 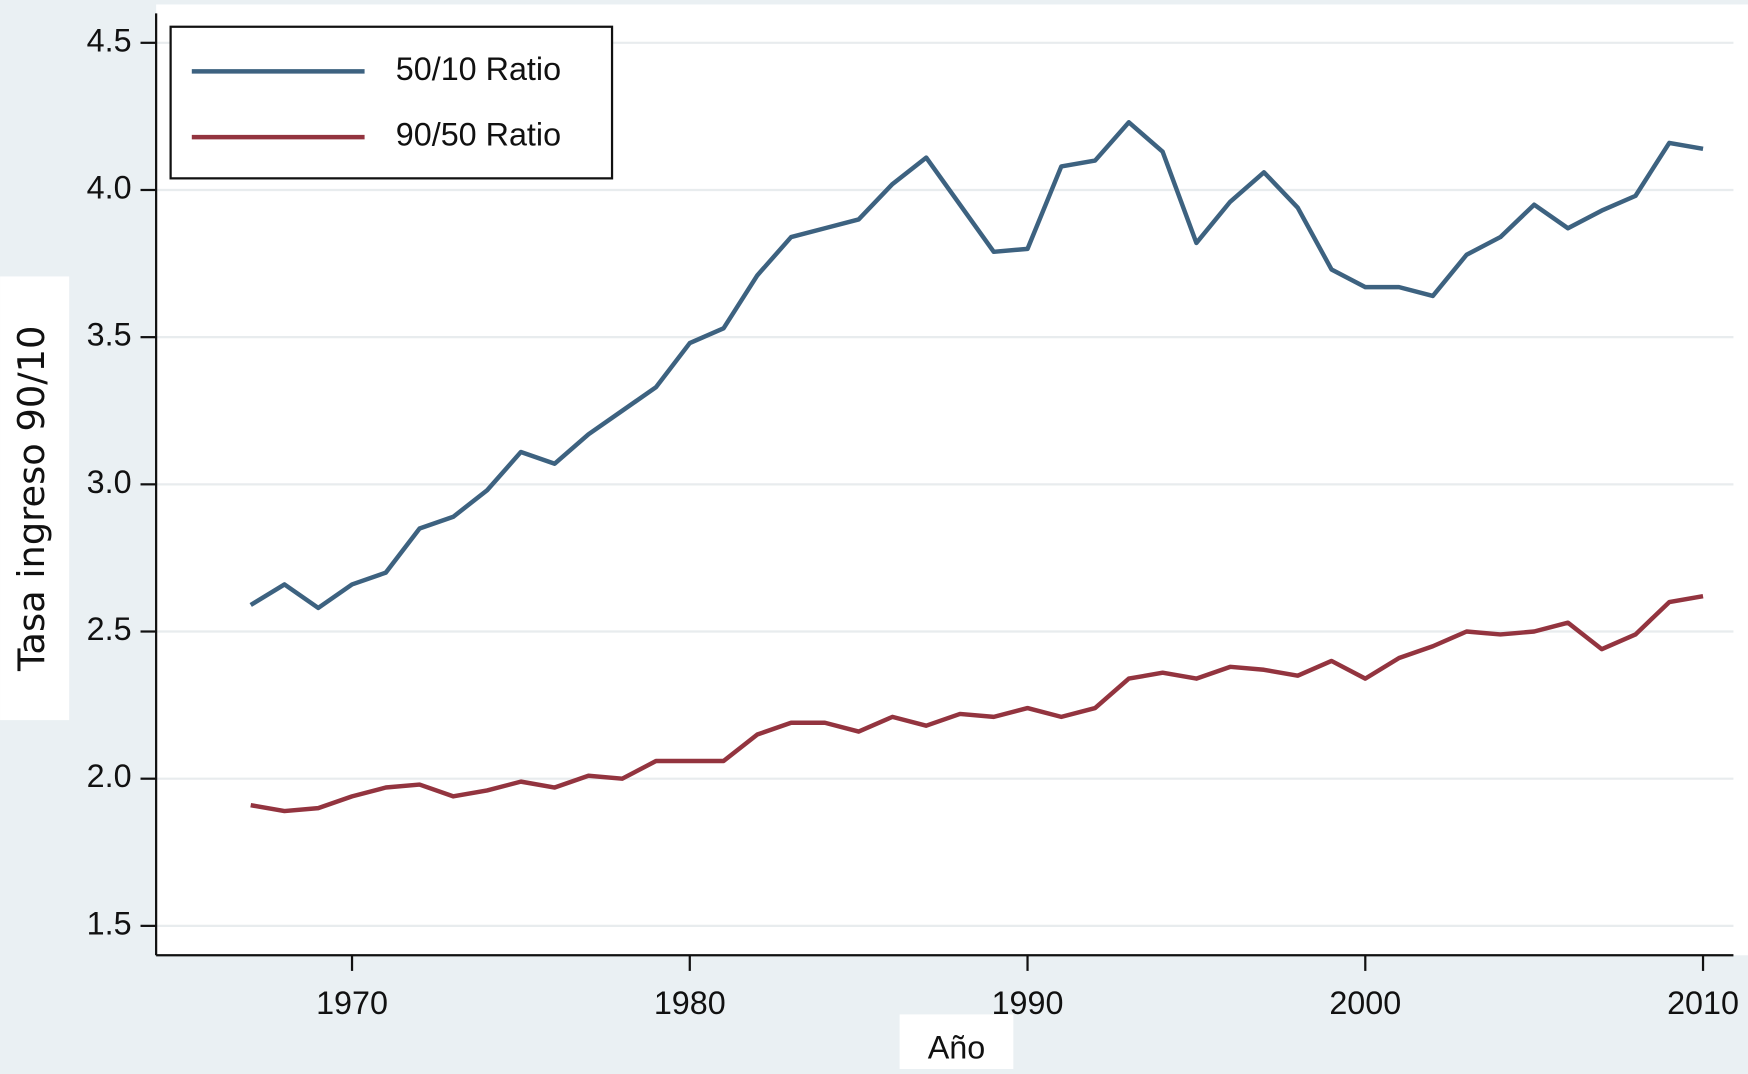 What do you see at coordinates (1365, 1003) in the screenshot?
I see `x-tick-label: 2000` at bounding box center [1365, 1003].